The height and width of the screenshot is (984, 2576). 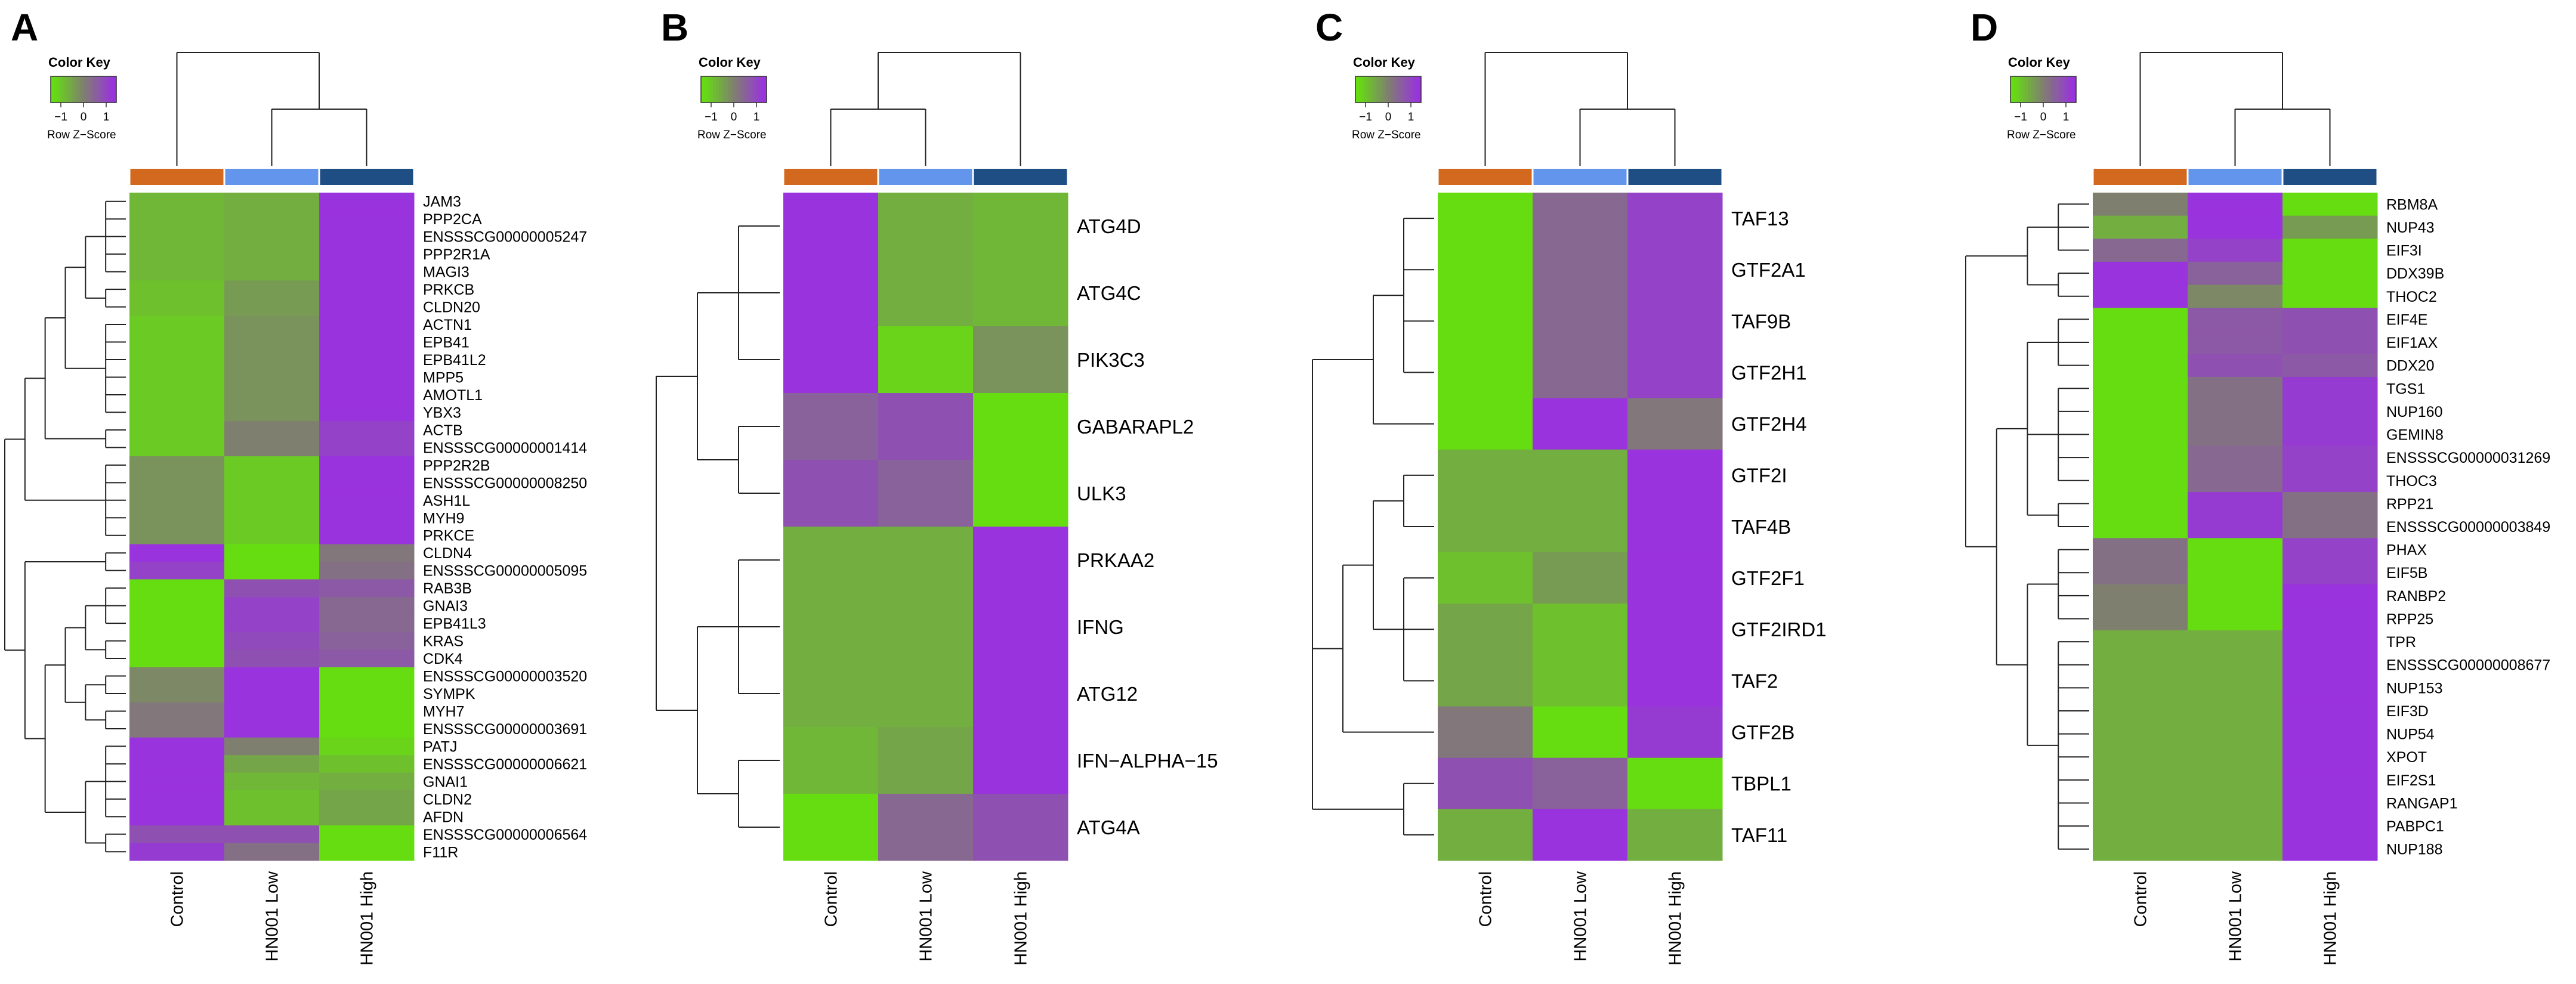 I want to click on row-label: ATG4D, so click(x=1109, y=226).